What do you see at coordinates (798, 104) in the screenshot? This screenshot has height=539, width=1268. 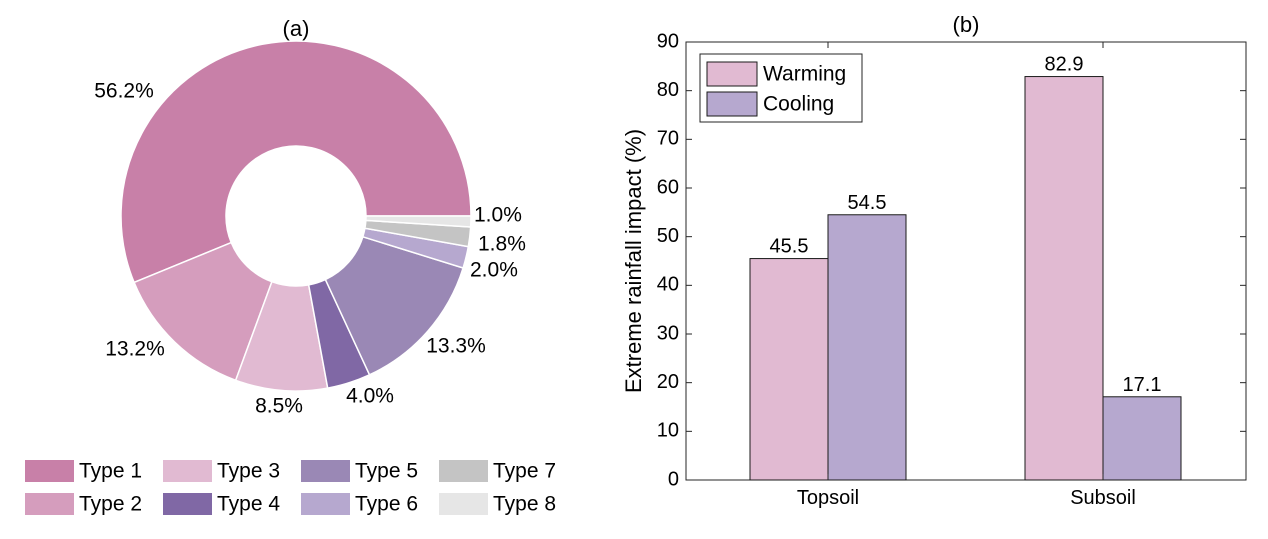 I see `legend-label-cooling: Cooling` at bounding box center [798, 104].